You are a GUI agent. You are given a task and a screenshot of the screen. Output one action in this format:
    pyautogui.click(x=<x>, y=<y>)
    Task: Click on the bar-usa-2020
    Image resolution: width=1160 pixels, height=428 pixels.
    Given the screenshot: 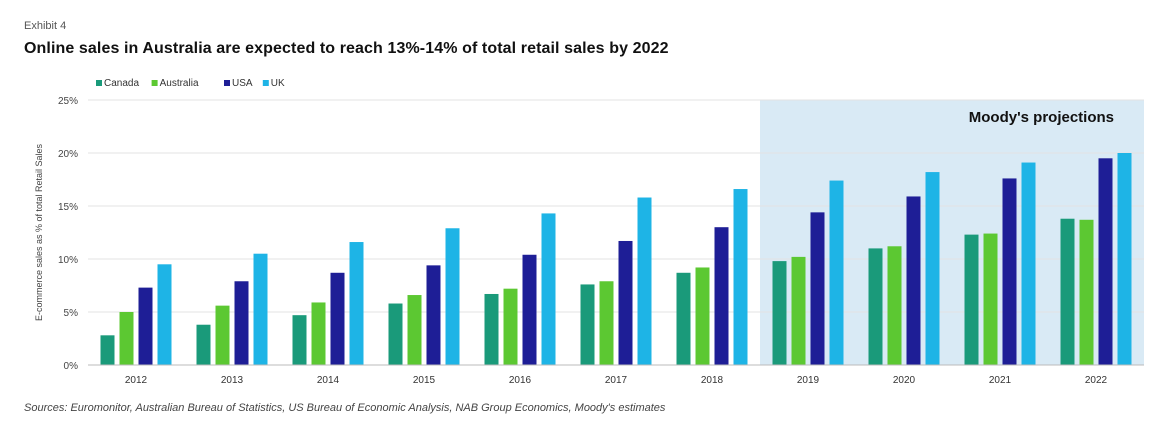 What is the action you would take?
    pyautogui.click(x=913, y=280)
    